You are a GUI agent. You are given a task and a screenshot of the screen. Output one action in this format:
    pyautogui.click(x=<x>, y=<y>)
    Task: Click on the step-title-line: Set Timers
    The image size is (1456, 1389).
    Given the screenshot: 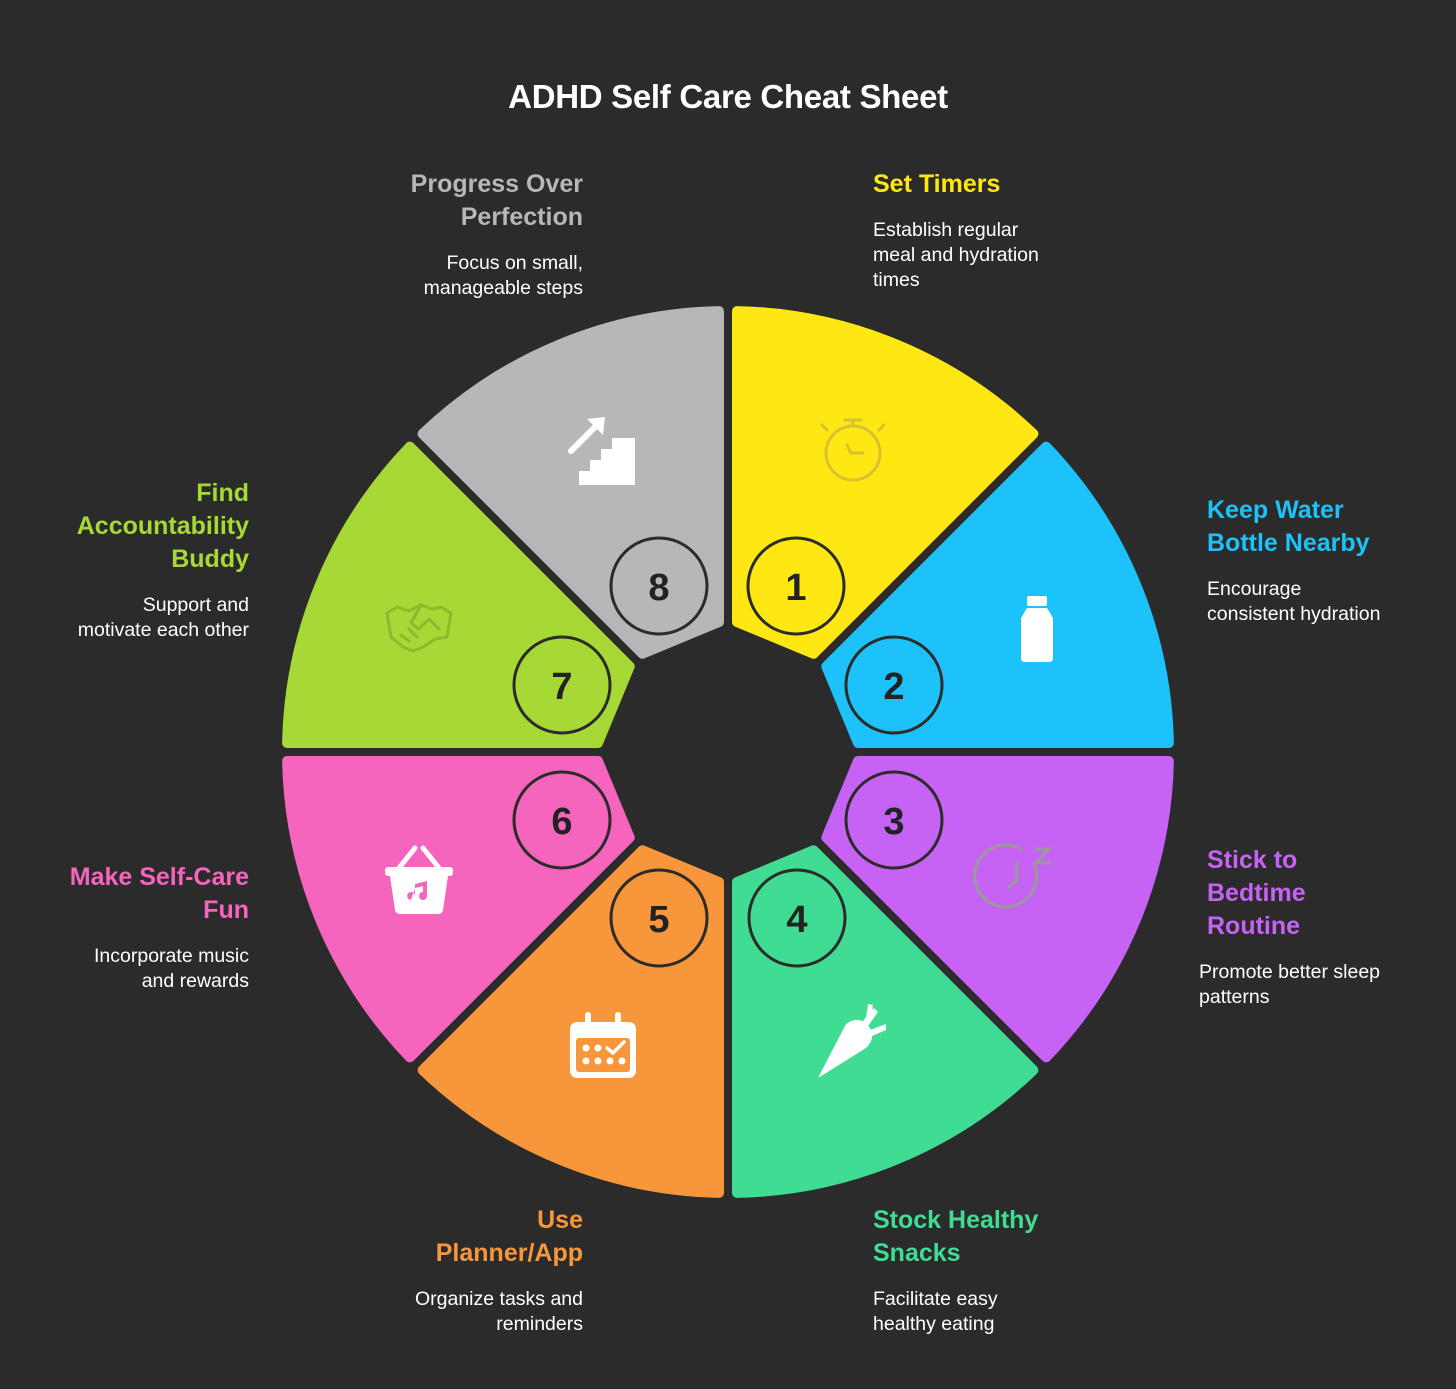 What is the action you would take?
    pyautogui.click(x=937, y=184)
    